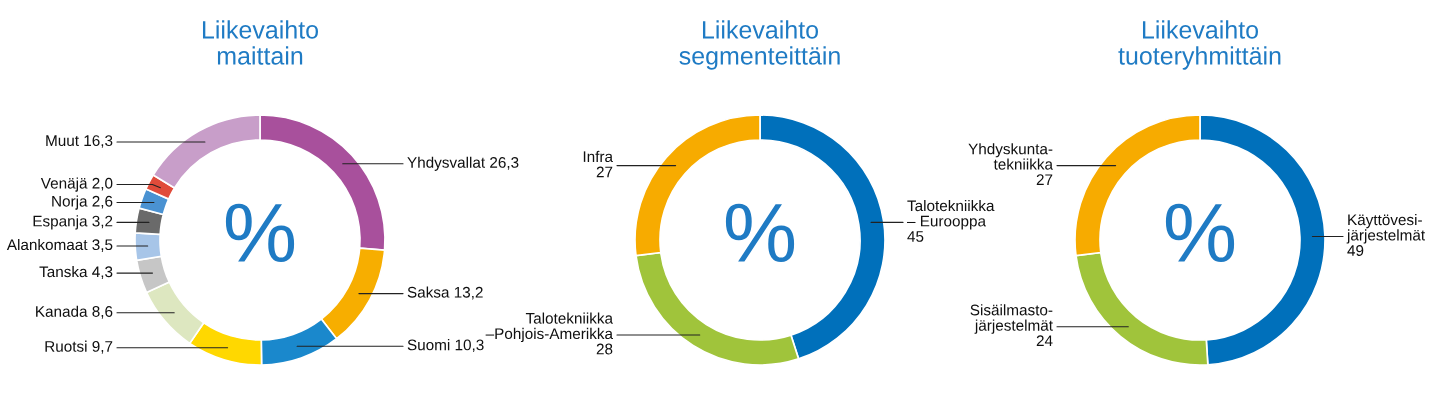 The width and height of the screenshot is (1454, 401). I want to click on slice-label: Ruotsi 9,7, so click(79, 347).